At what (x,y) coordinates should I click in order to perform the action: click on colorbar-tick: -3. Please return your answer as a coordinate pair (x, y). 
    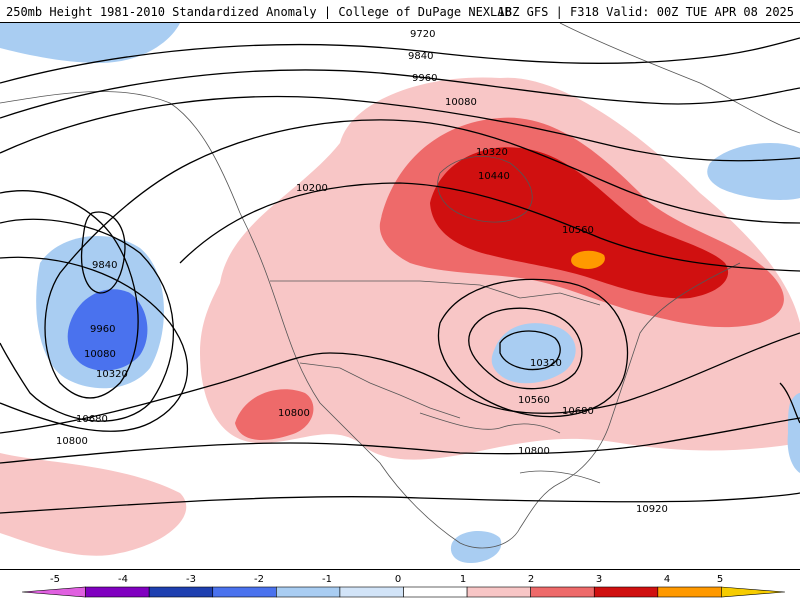
    Looking at the image, I should click on (191, 579).